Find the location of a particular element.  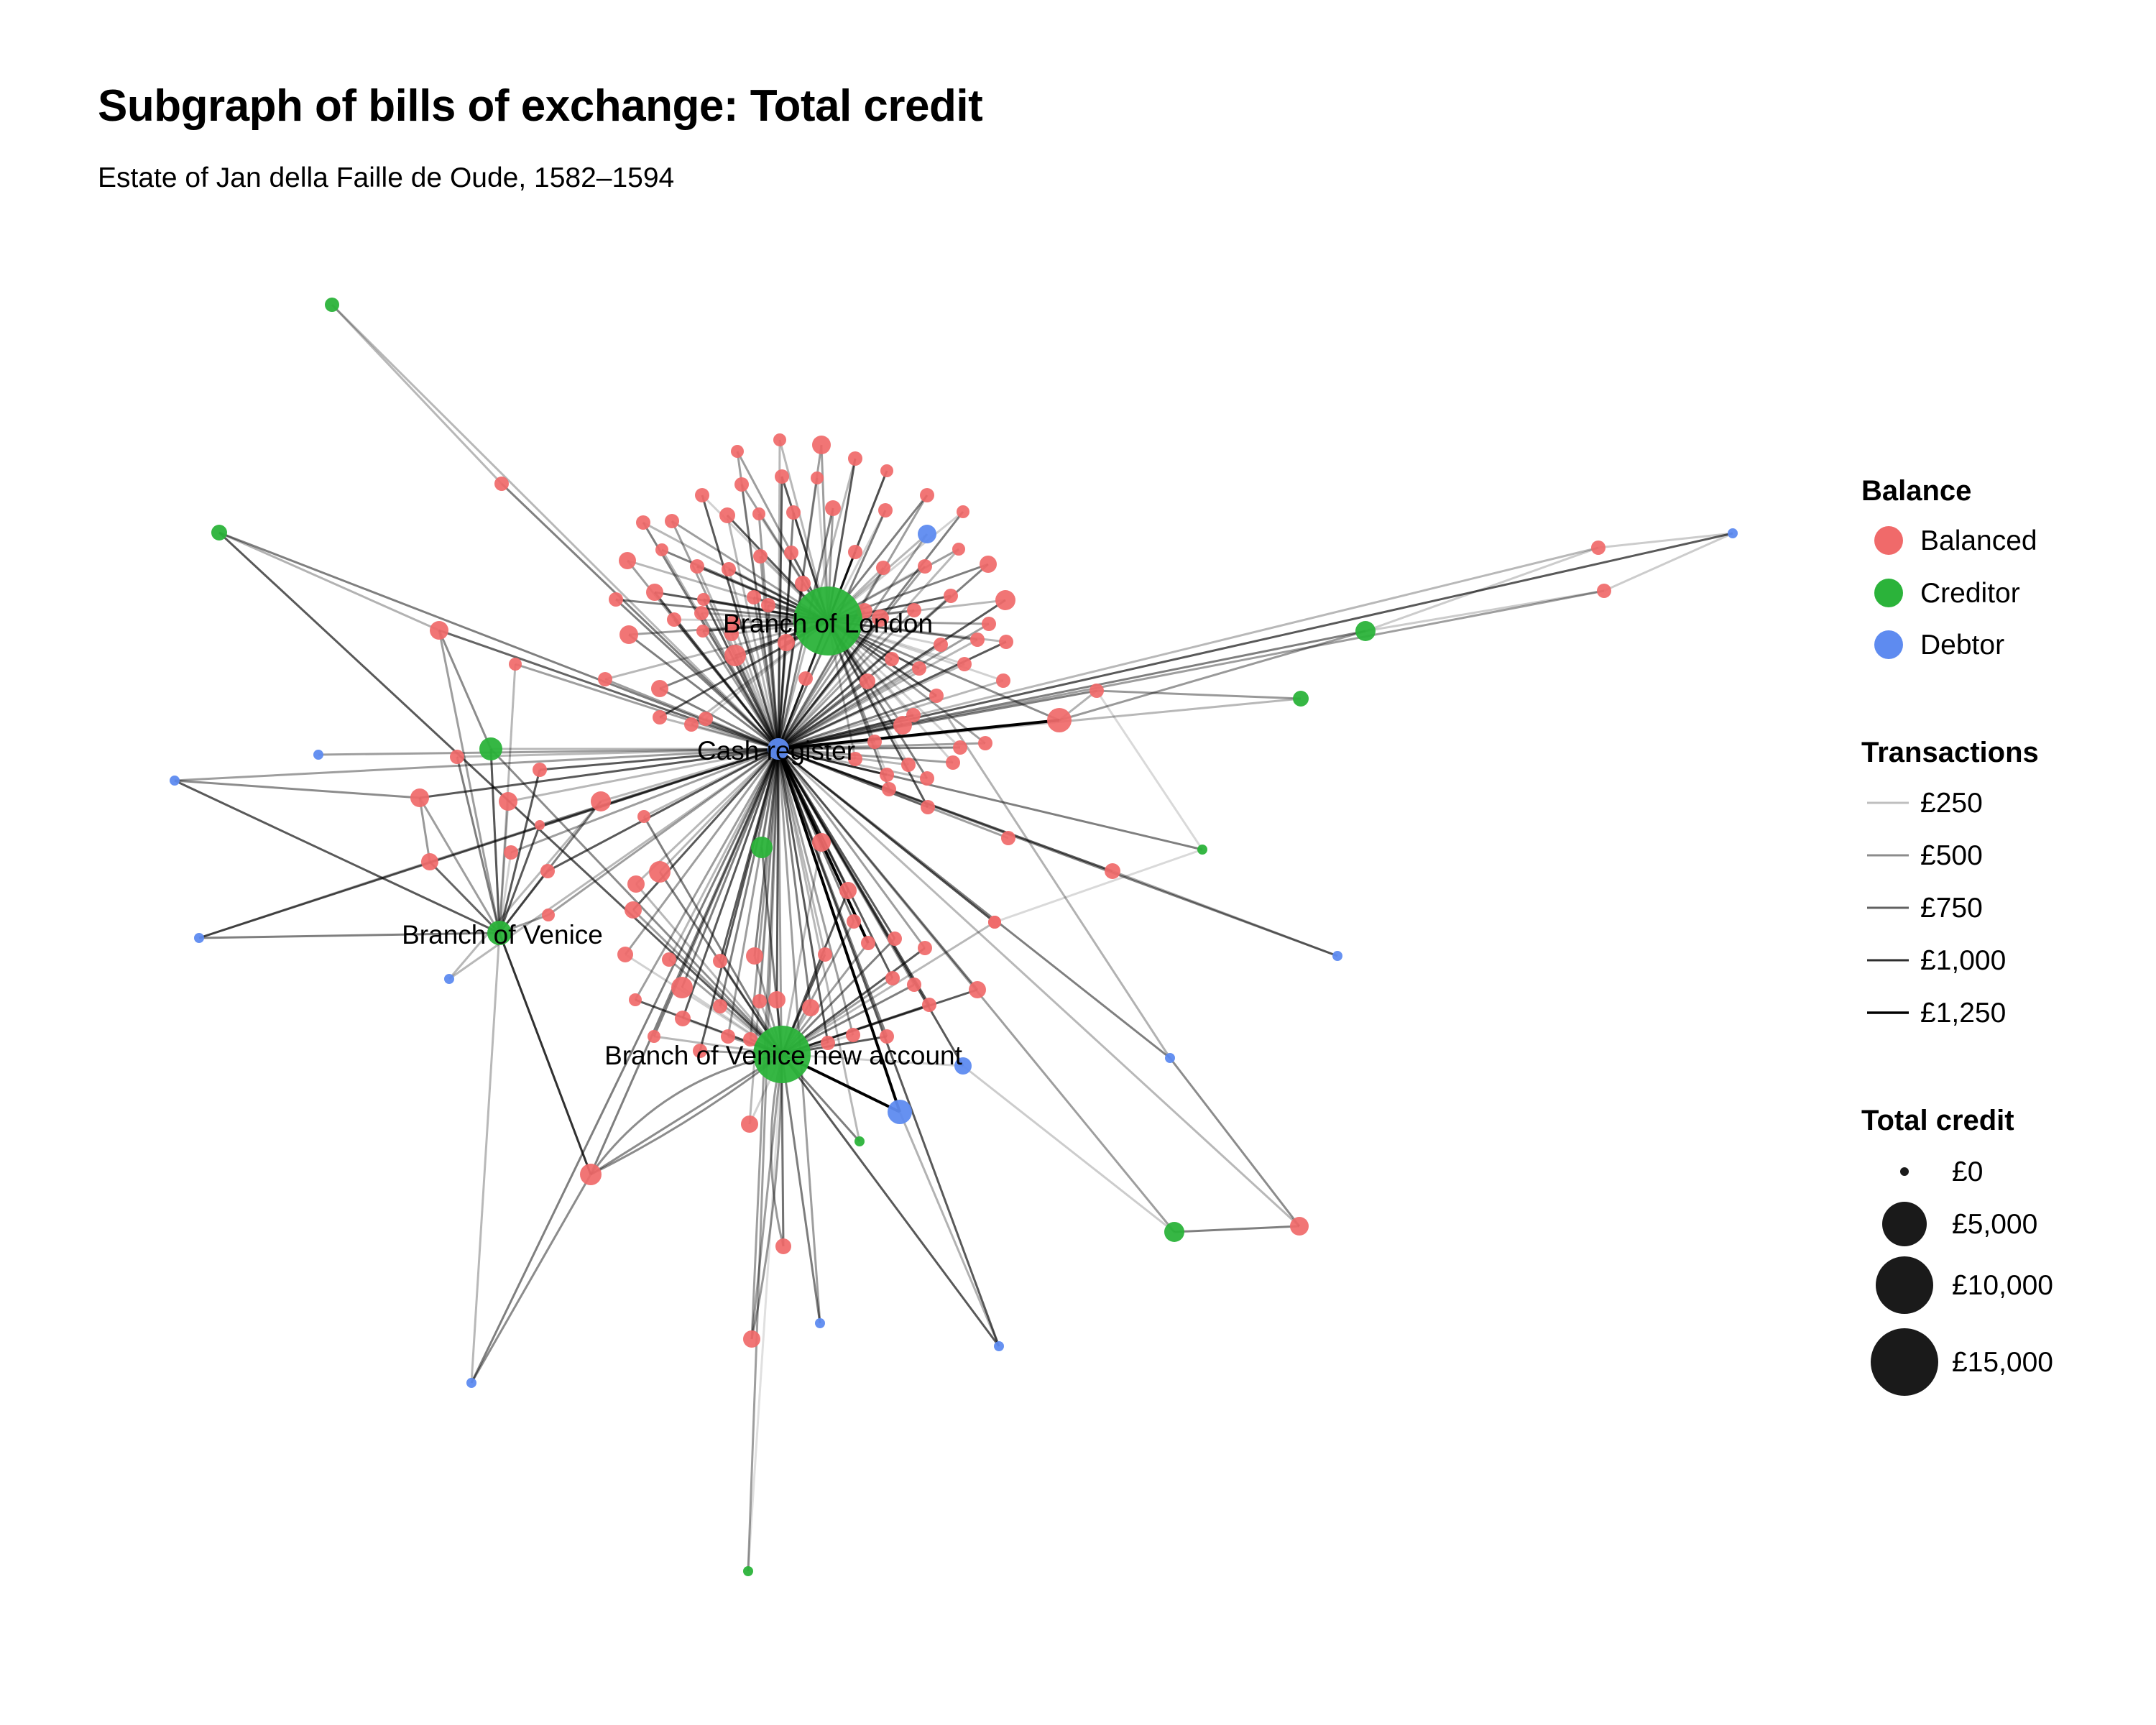

creditor-node is located at coordinates (1301, 699).